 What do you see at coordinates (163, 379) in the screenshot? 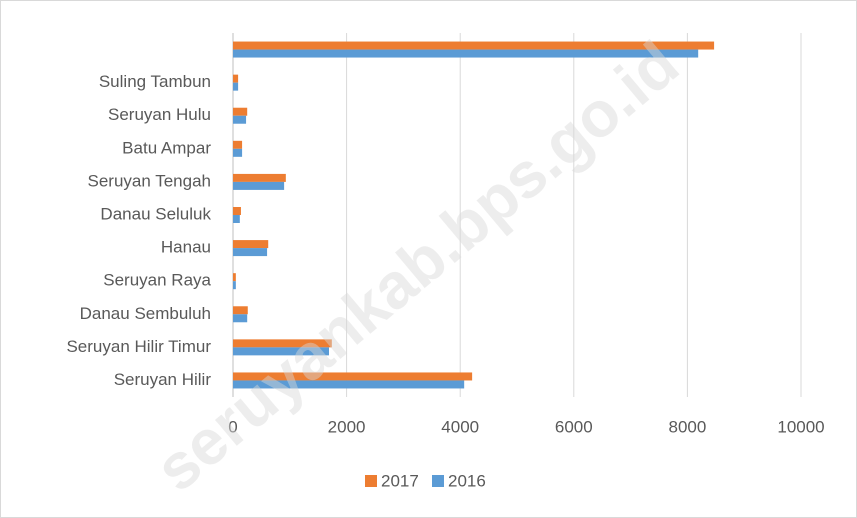
I see `y-tick-label: Seruyan Hilir` at bounding box center [163, 379].